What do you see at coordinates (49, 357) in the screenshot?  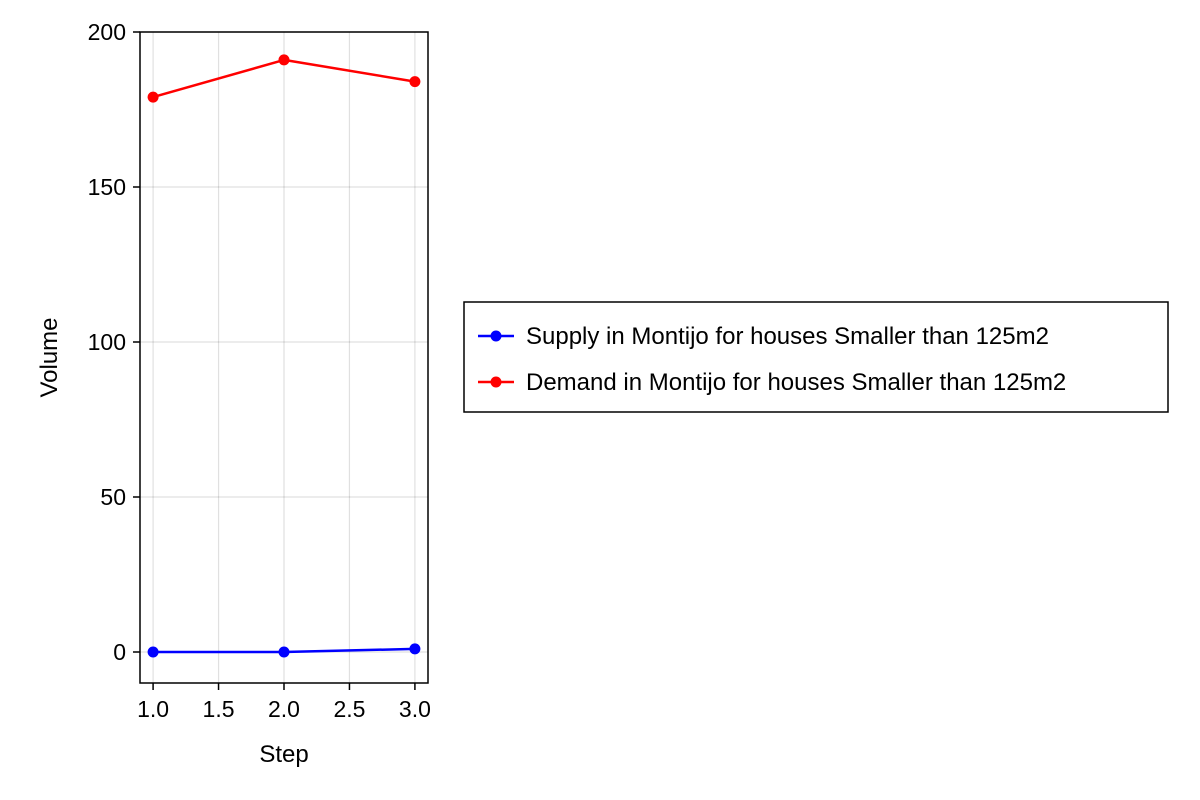 I see `y-axis-label: Volume` at bounding box center [49, 357].